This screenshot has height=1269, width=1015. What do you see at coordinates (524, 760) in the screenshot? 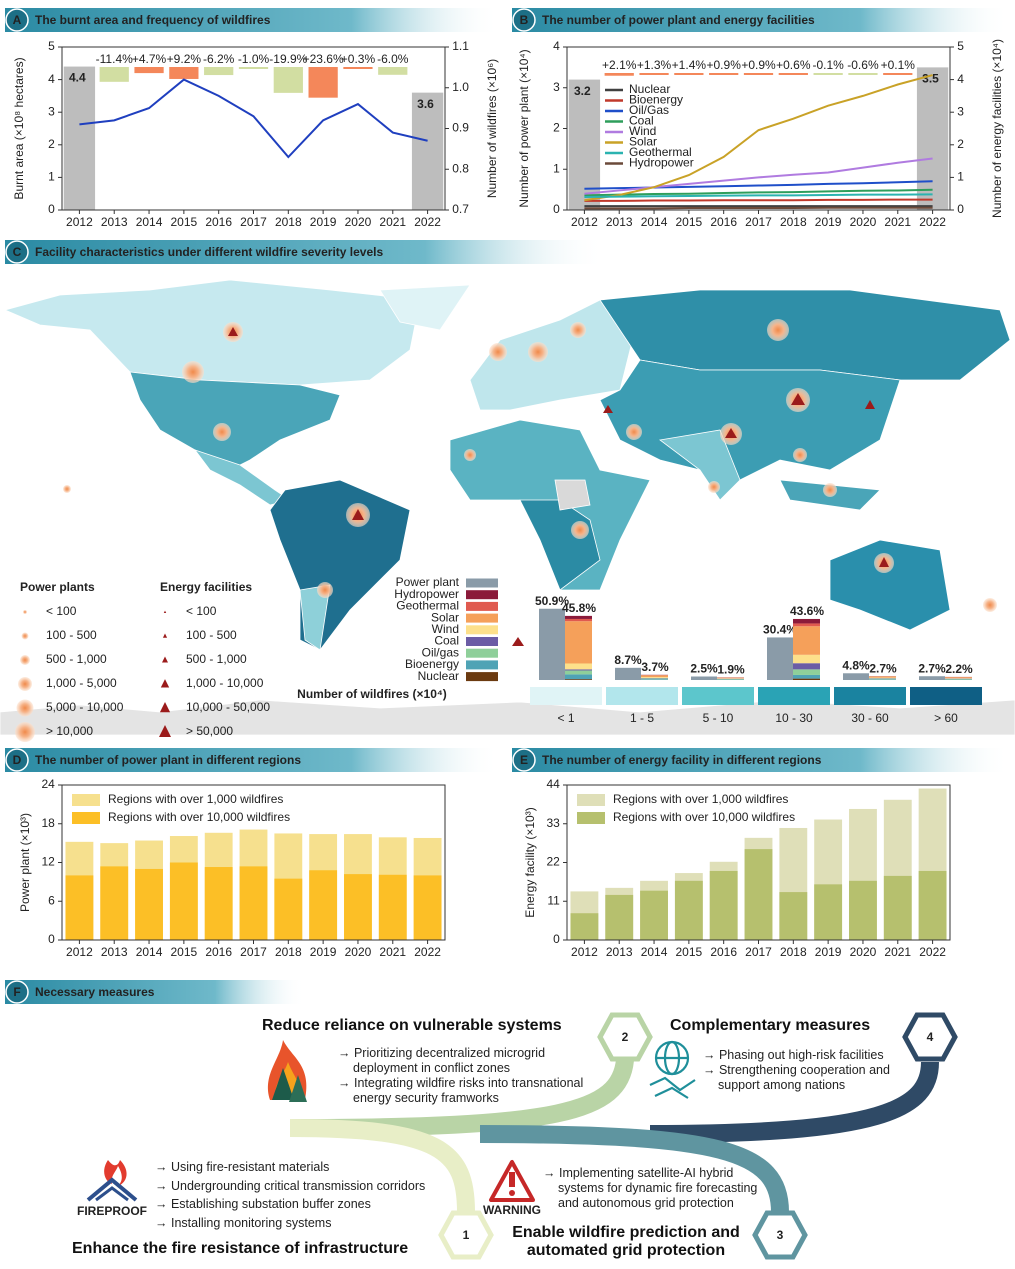
I see `panel-letter: E` at bounding box center [524, 760].